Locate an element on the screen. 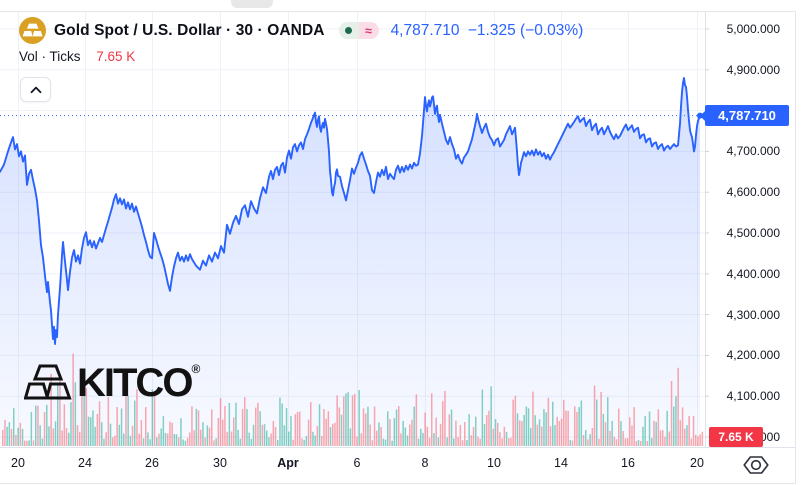 This screenshot has height=485, width=805. kitco-logo-text: KITCO is located at coordinates (135, 383).